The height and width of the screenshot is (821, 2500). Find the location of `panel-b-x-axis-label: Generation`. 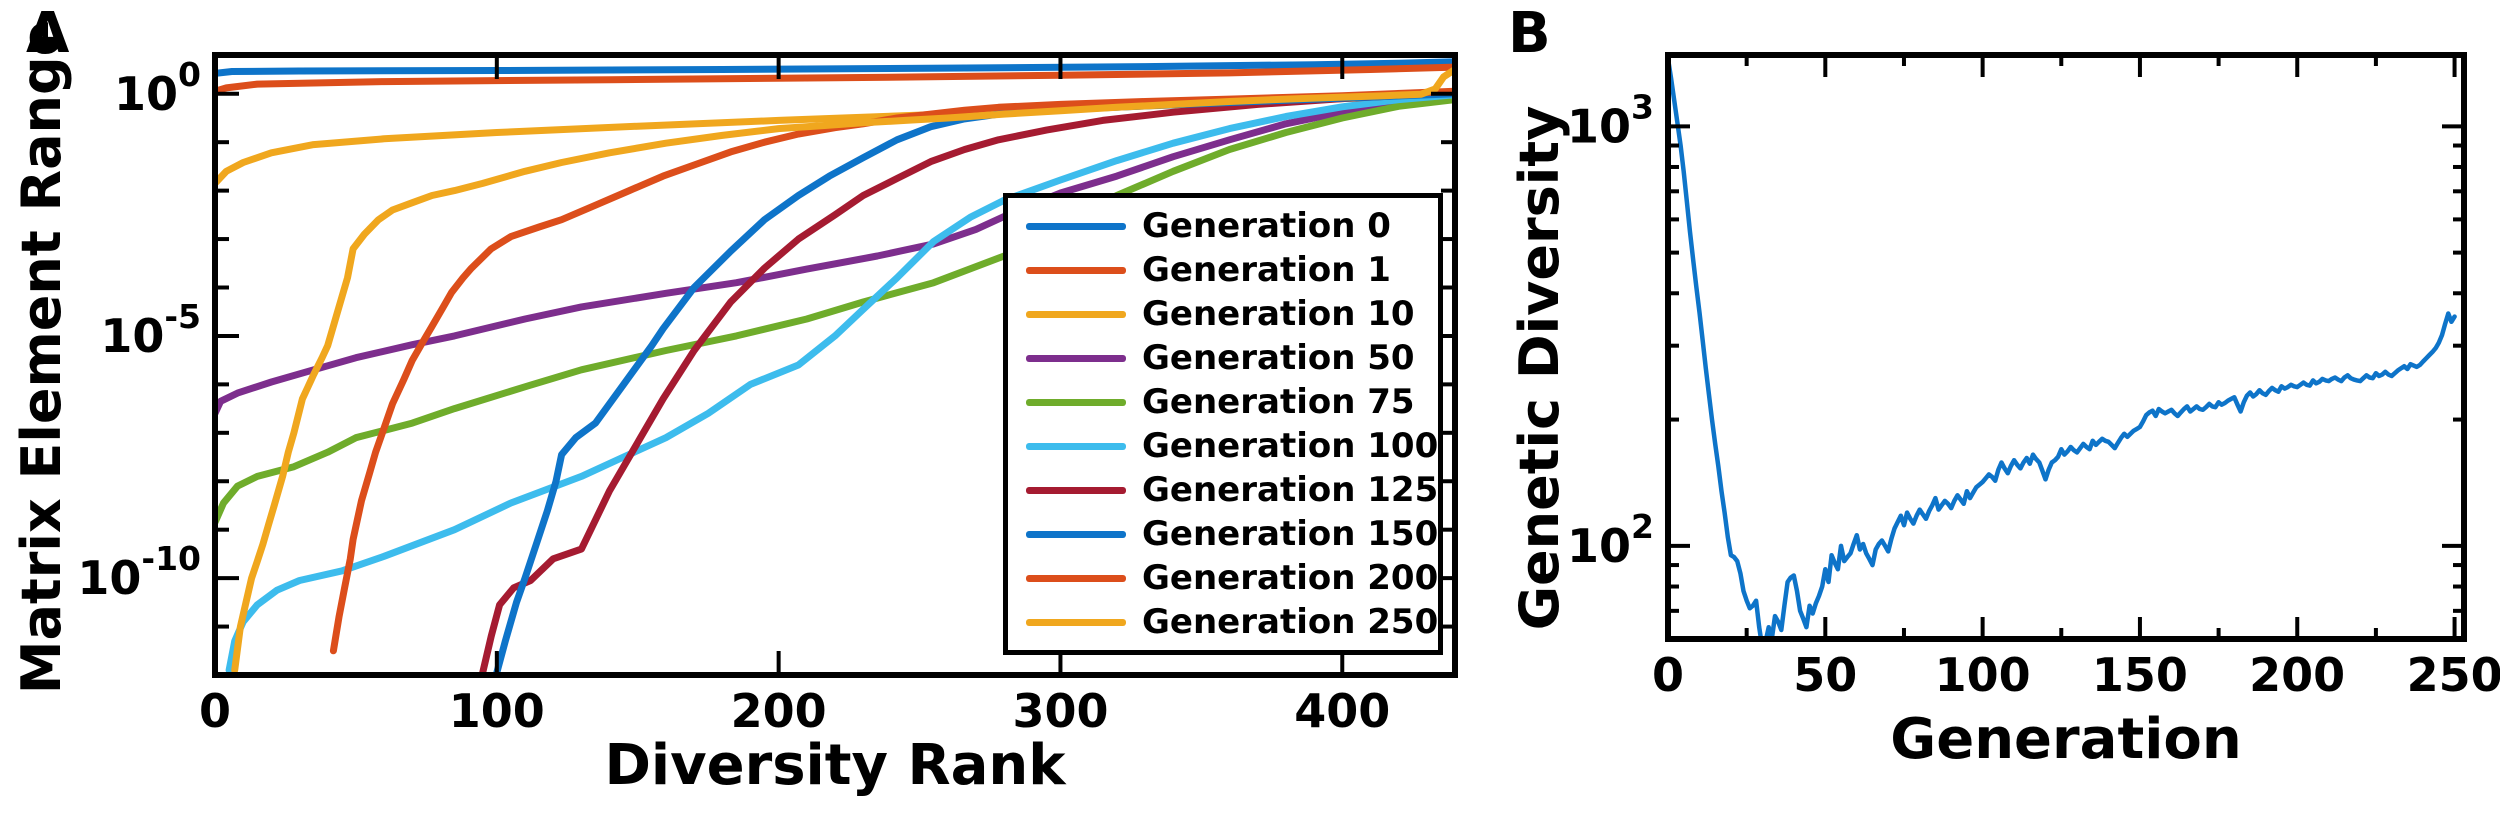

panel-b-x-axis-label: Generation is located at coordinates (2066, 739).